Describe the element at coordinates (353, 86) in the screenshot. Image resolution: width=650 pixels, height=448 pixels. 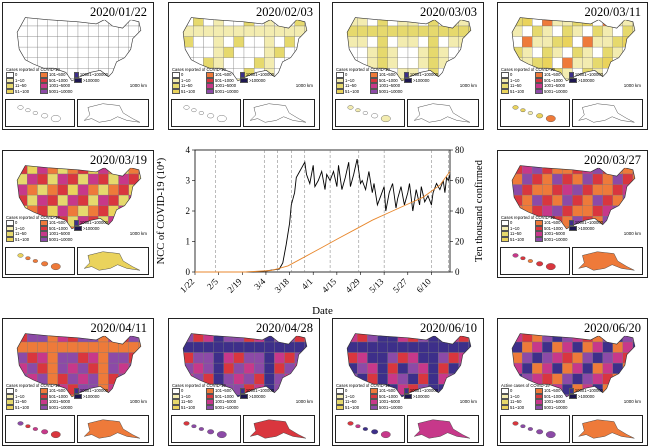
I see `legend-item: 11~50` at that location.